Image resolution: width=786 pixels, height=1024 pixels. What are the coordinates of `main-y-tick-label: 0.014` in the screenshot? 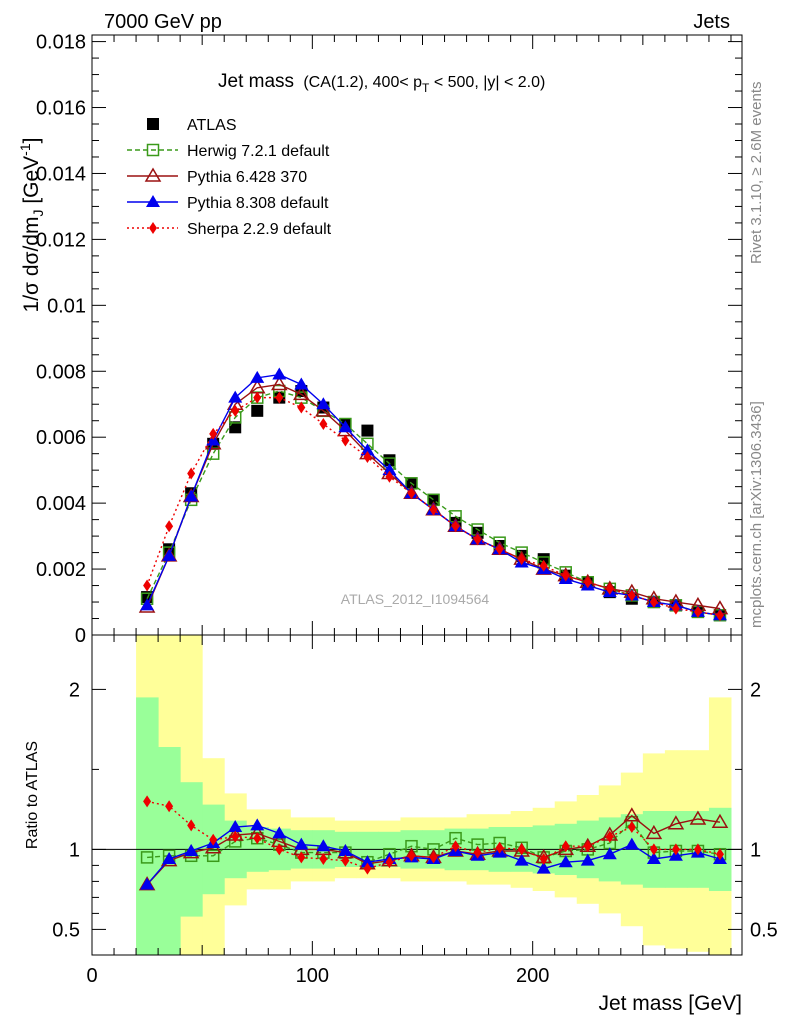 It's located at (61, 174).